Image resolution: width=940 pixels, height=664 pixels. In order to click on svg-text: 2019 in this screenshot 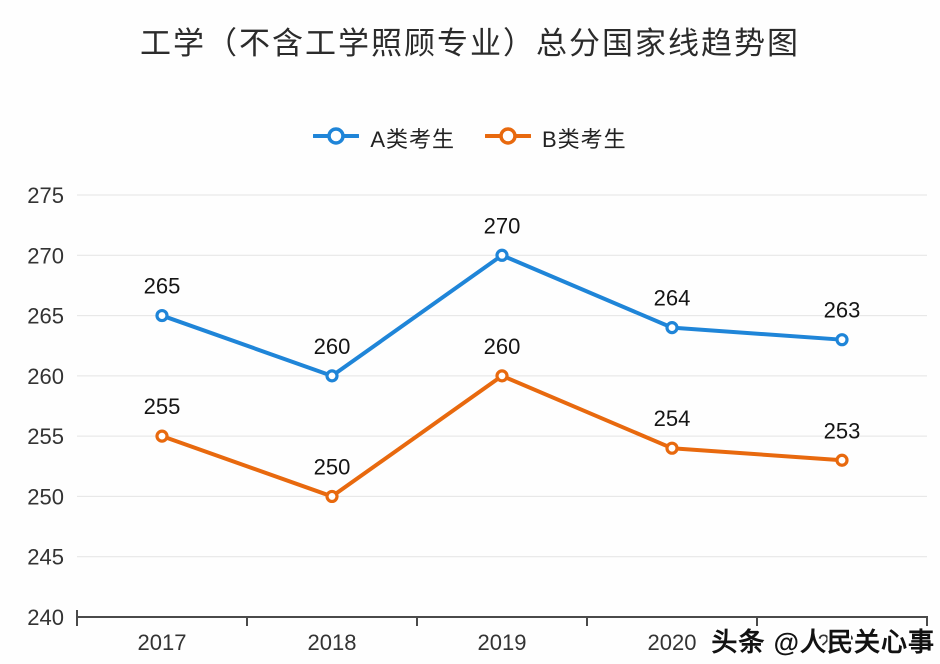, I will do `click(502, 642)`.